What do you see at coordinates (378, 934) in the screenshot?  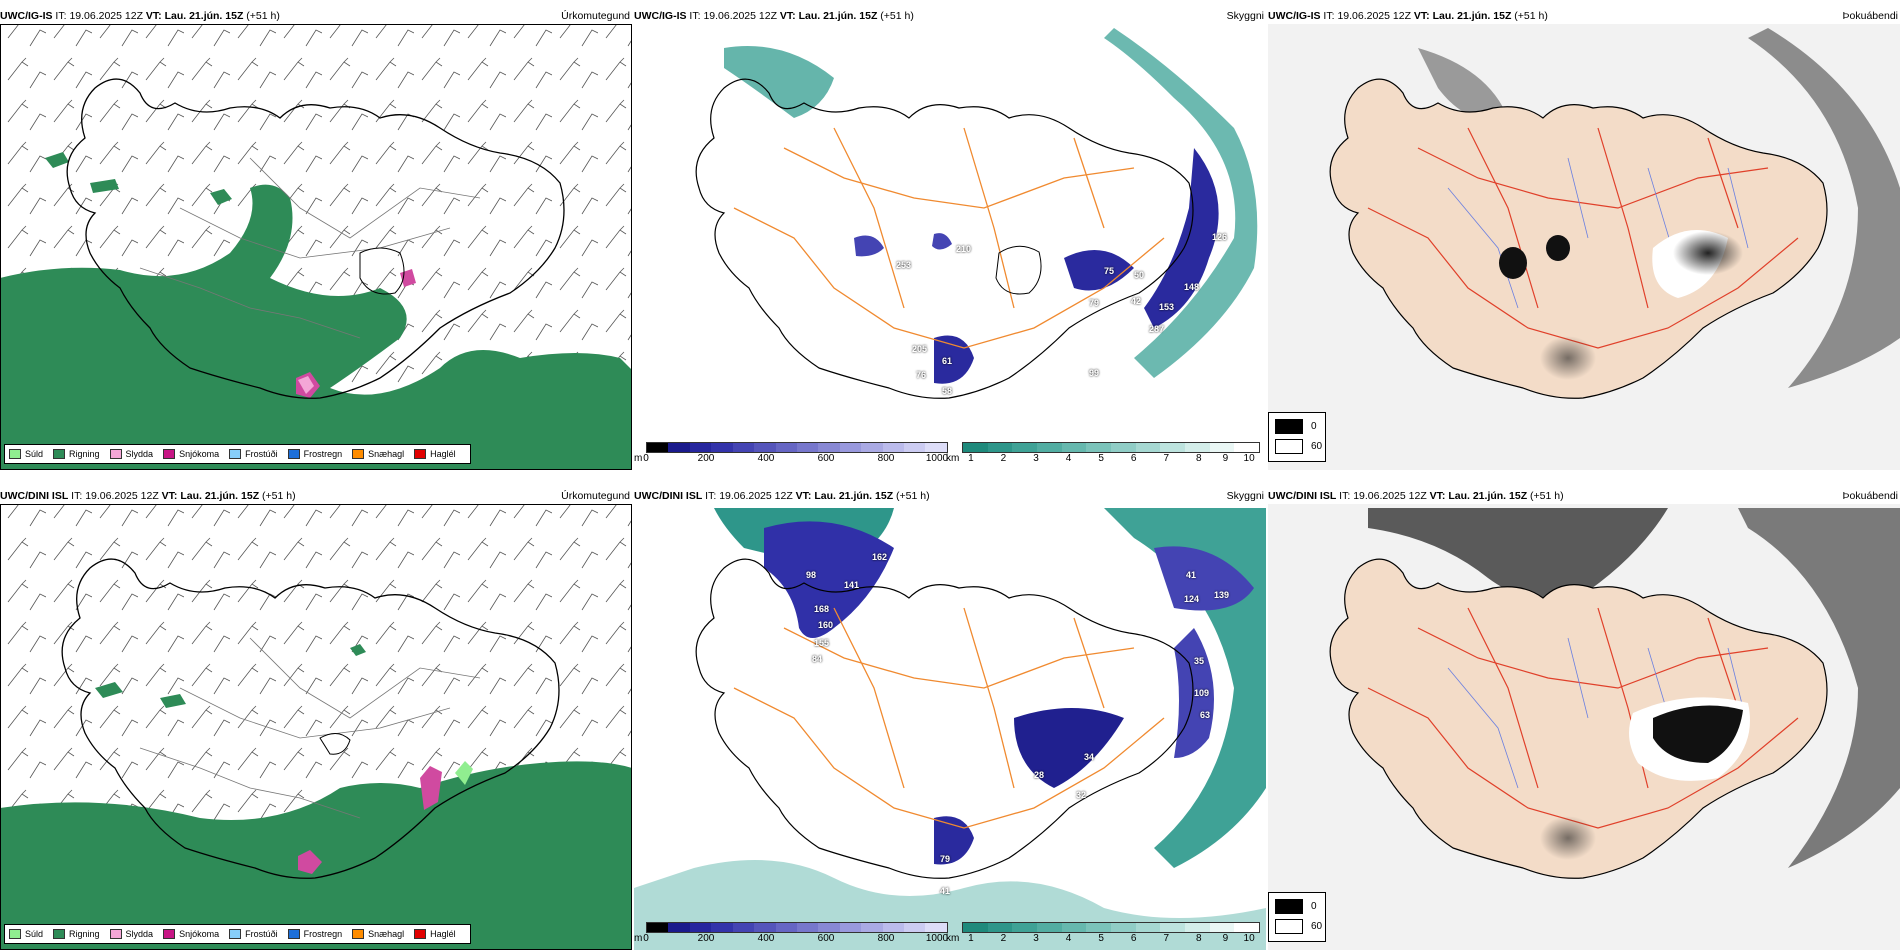 I see `legend-item: Snæhagl` at bounding box center [378, 934].